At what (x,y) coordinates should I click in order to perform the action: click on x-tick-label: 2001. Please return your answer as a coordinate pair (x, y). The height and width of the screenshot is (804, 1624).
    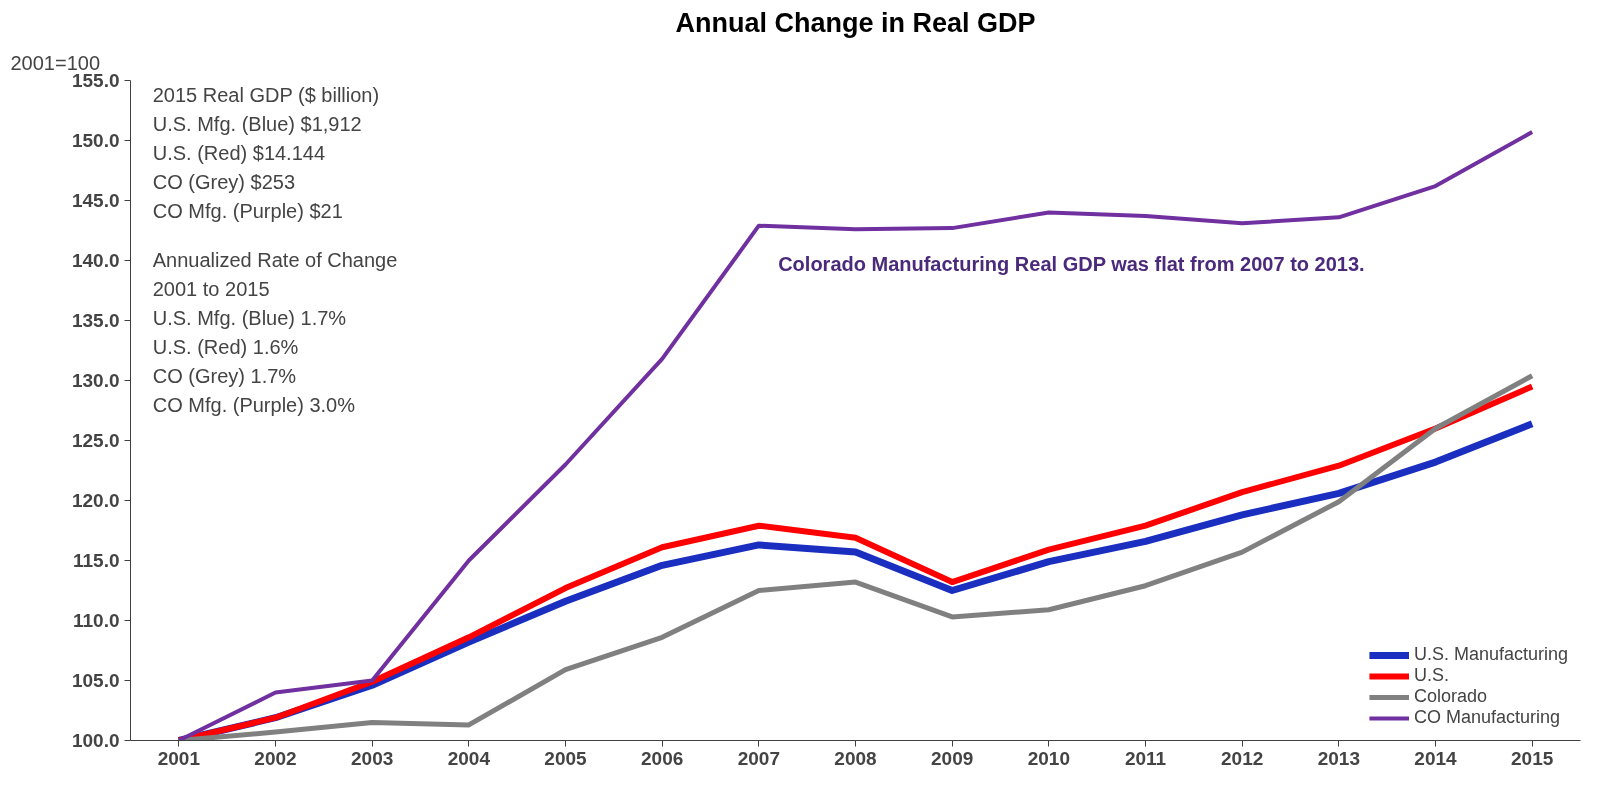
    Looking at the image, I should click on (179, 758).